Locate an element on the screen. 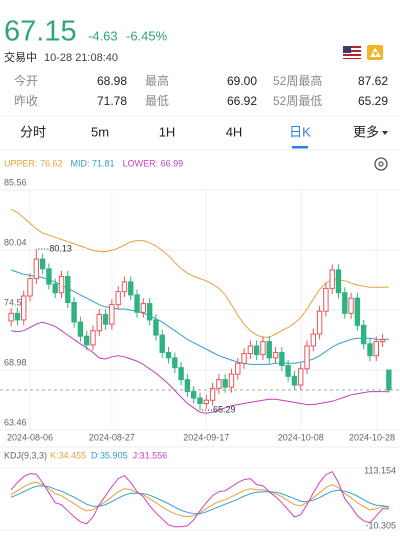 This screenshot has height=539, width=400. stat-label: 今开 is located at coordinates (26, 80).